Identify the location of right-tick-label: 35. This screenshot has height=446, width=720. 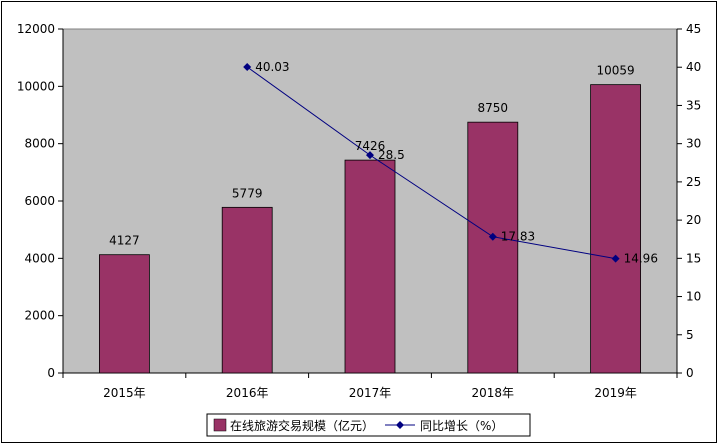
(693, 105).